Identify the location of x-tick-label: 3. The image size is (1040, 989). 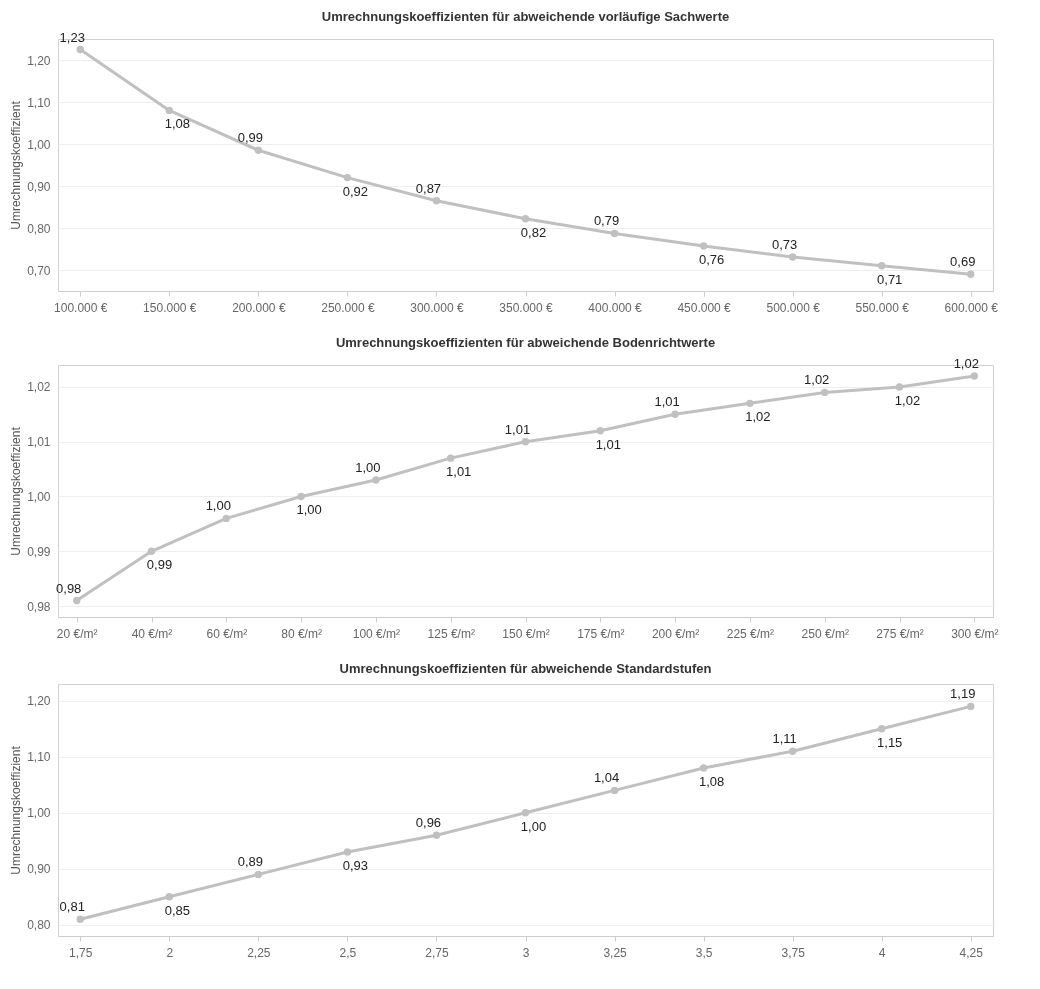
(526, 952).